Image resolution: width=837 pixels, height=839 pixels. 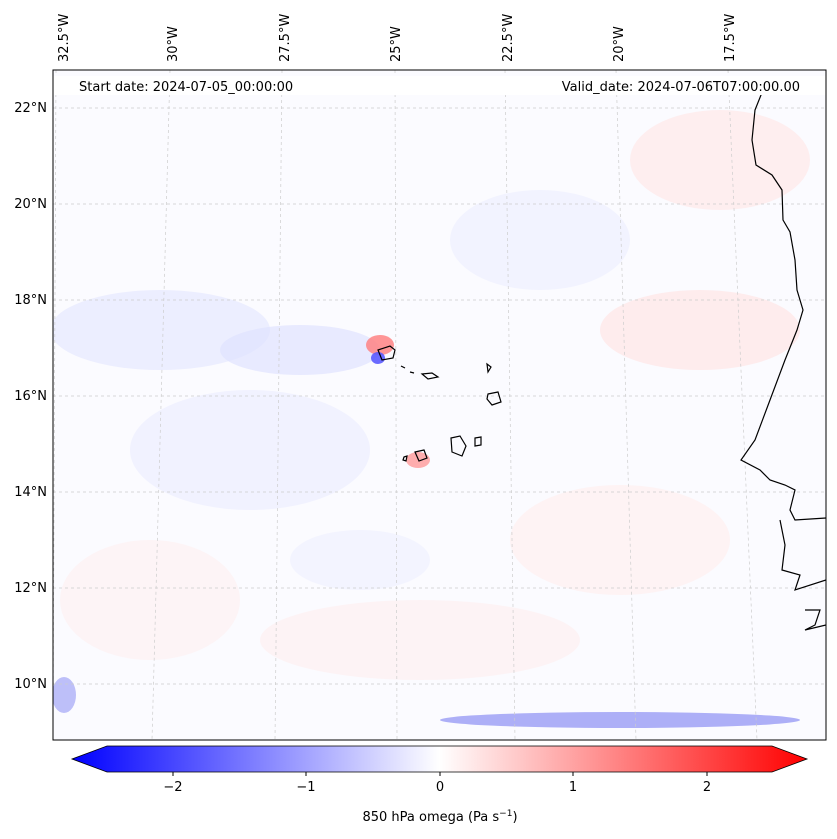 I want to click on lon-tick-label: 17.5°W, so click(x=730, y=38).